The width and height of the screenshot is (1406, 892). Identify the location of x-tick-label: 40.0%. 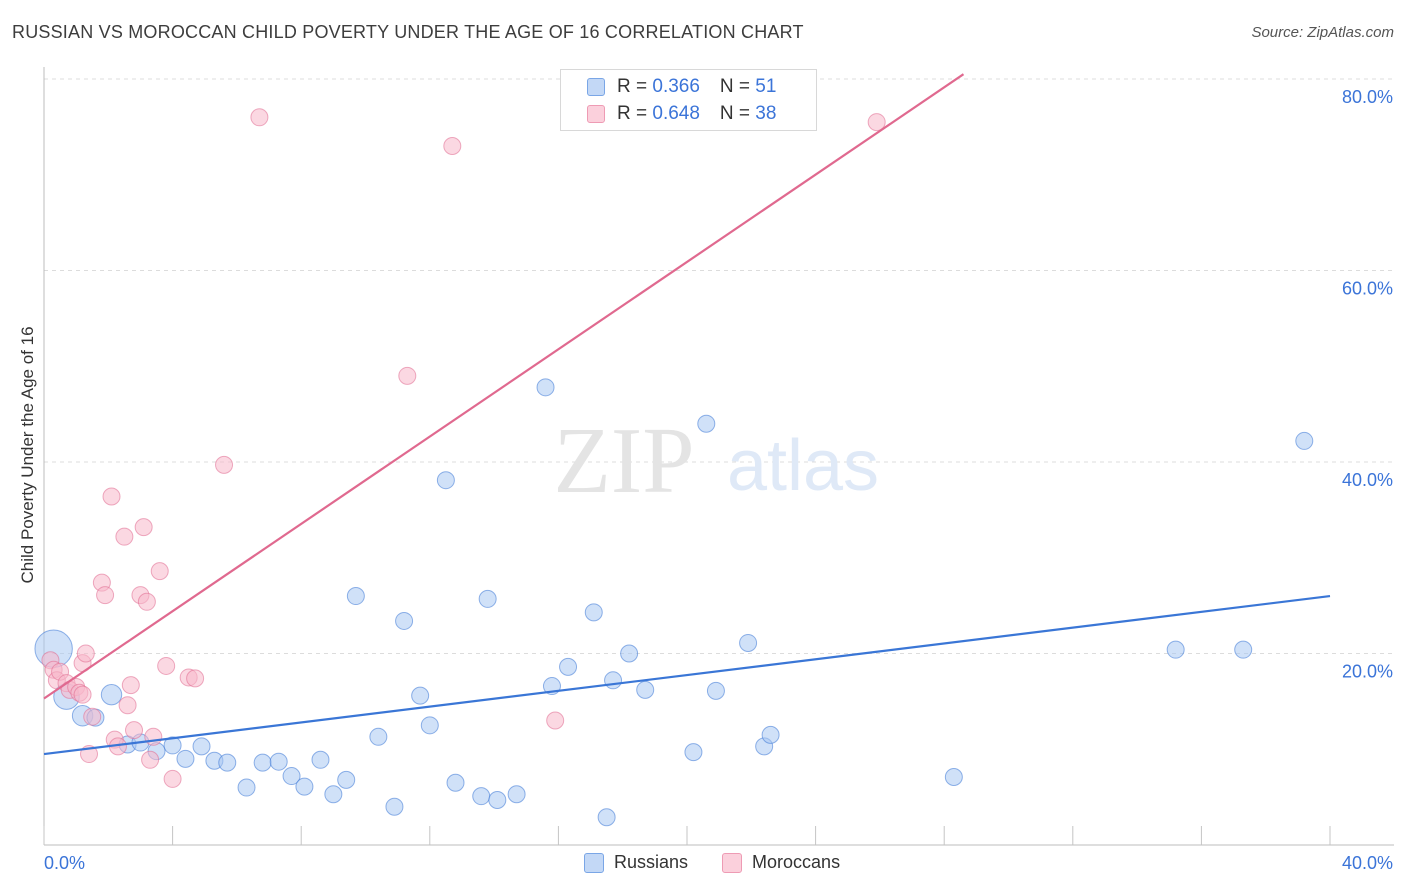
(1367, 863).